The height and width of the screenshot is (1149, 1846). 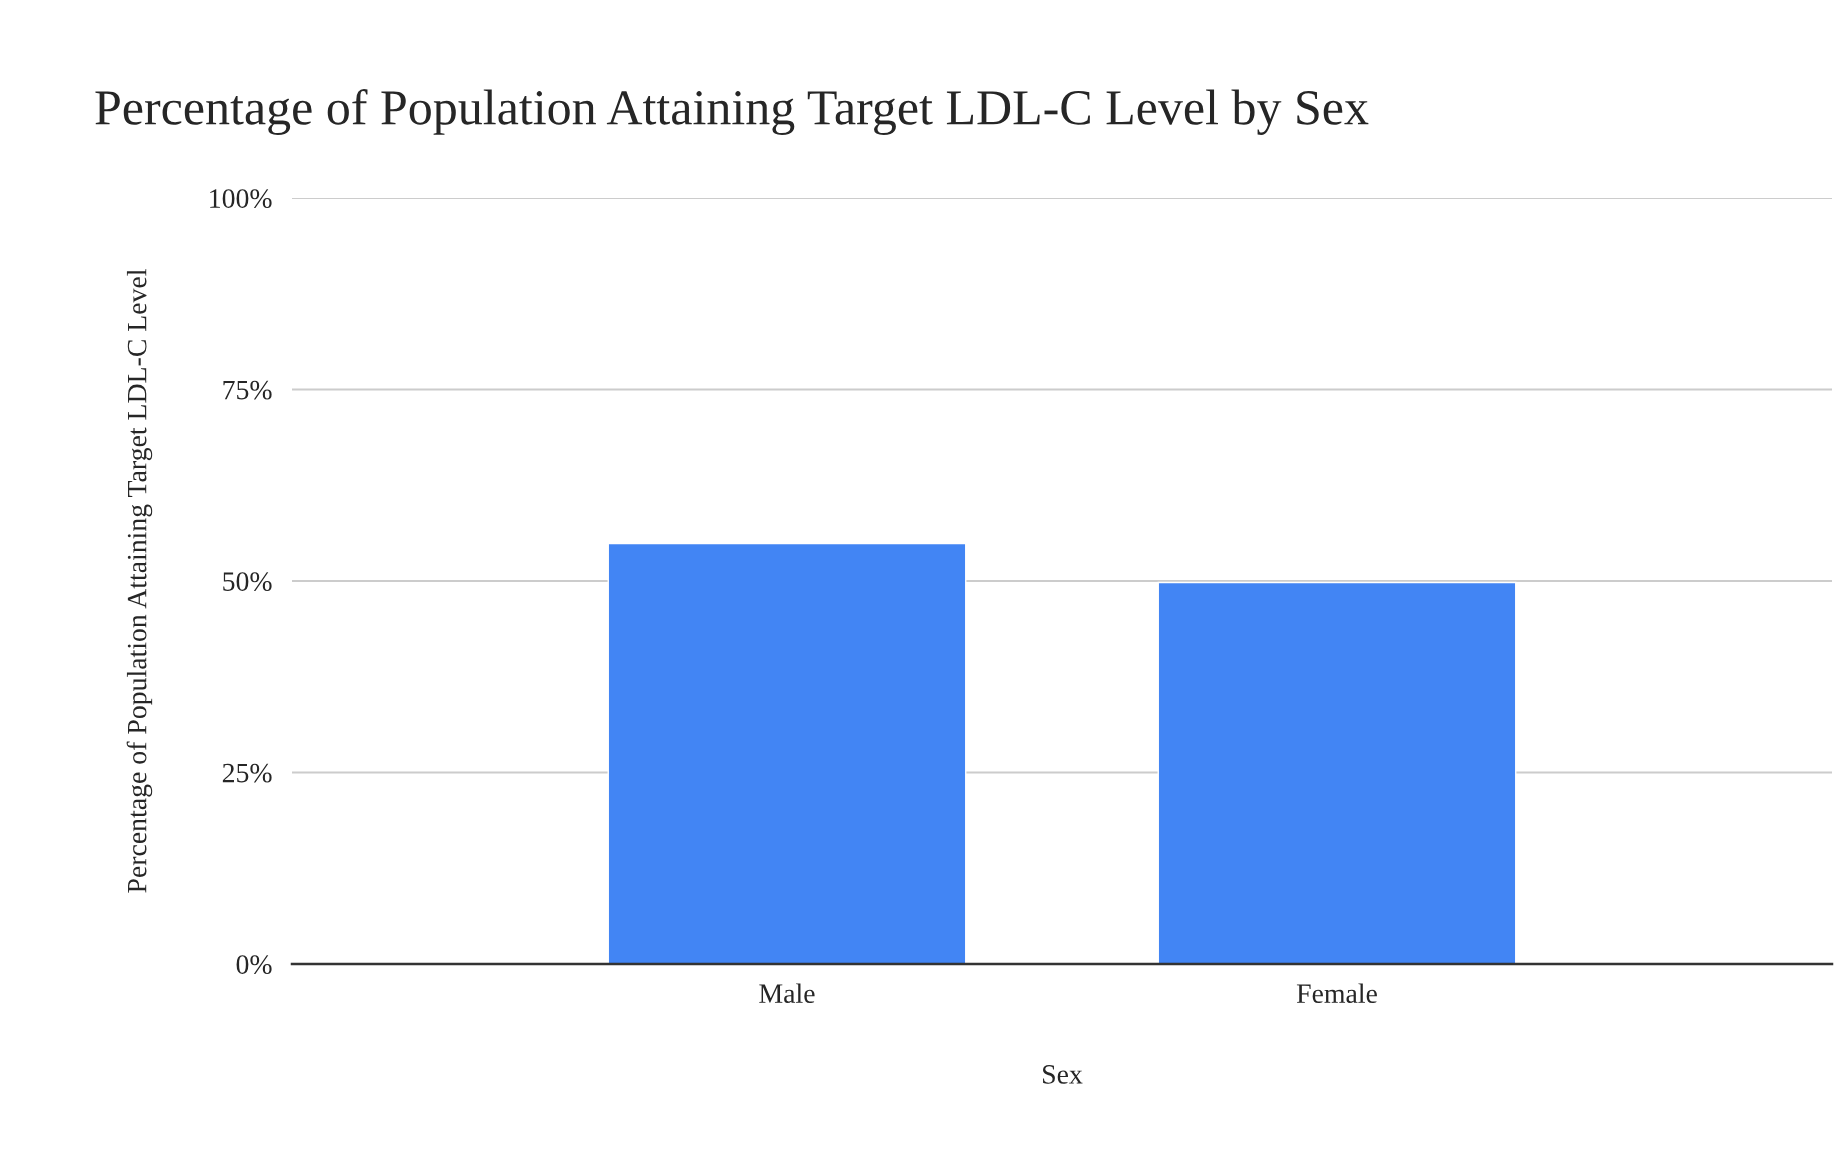 I want to click on y-tick-label: 50%, so click(x=247, y=581).